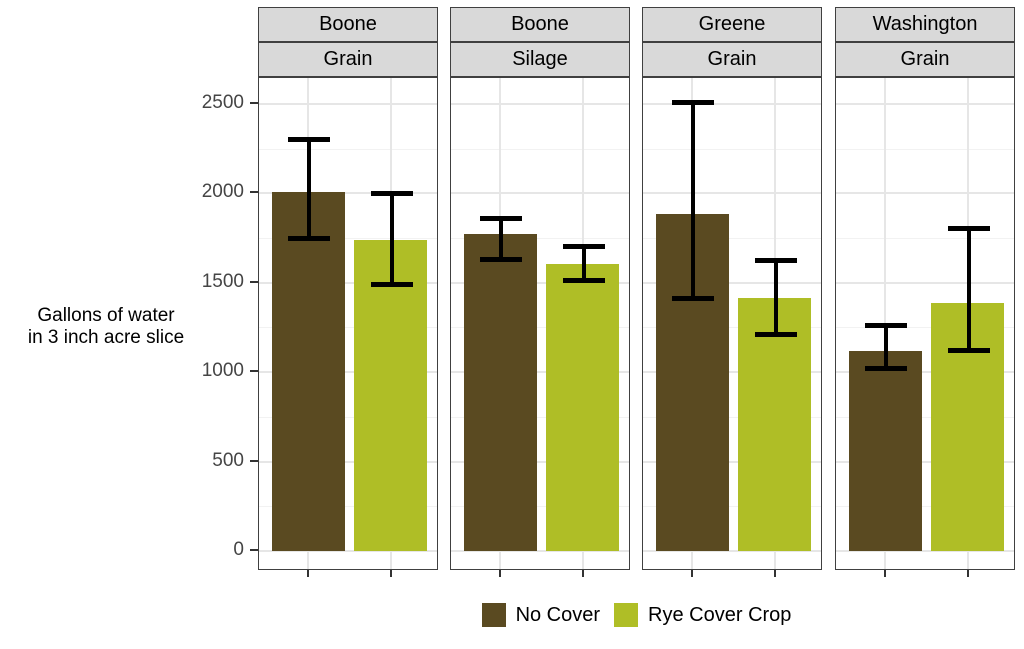 This screenshot has height=649, width=1024. What do you see at coordinates (228, 460) in the screenshot?
I see `y-tick-label-500: 500` at bounding box center [228, 460].